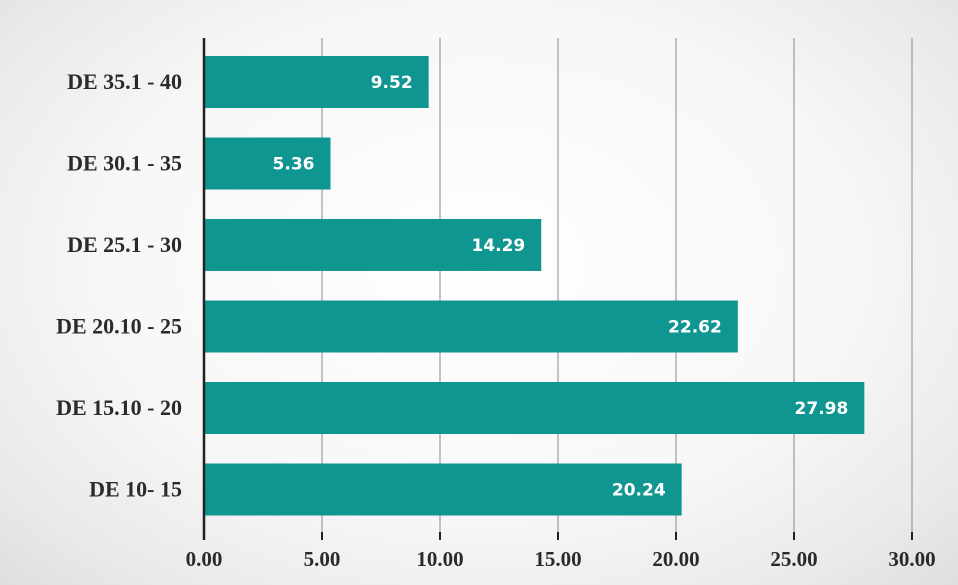 The width and height of the screenshot is (958, 585). I want to click on data-label: 22.62, so click(695, 328).